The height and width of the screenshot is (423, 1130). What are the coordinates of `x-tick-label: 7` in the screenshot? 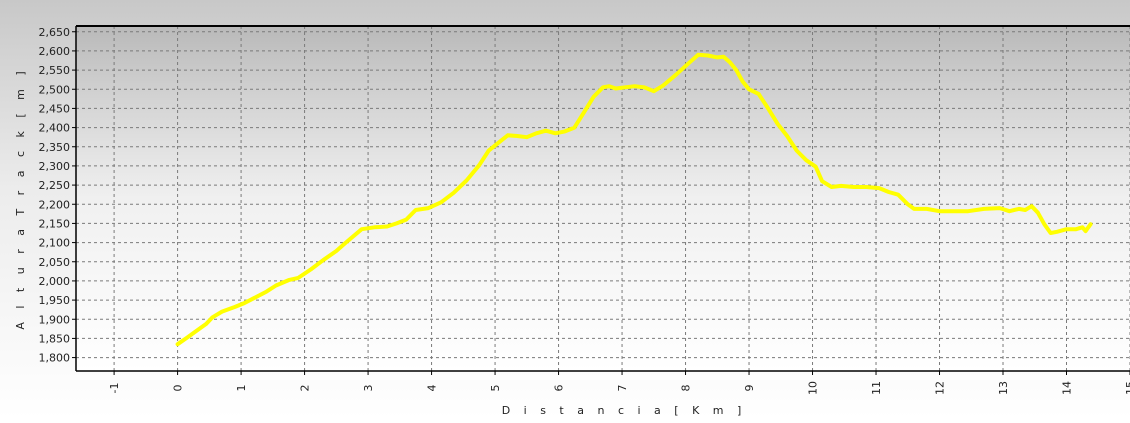 It's located at (622, 388).